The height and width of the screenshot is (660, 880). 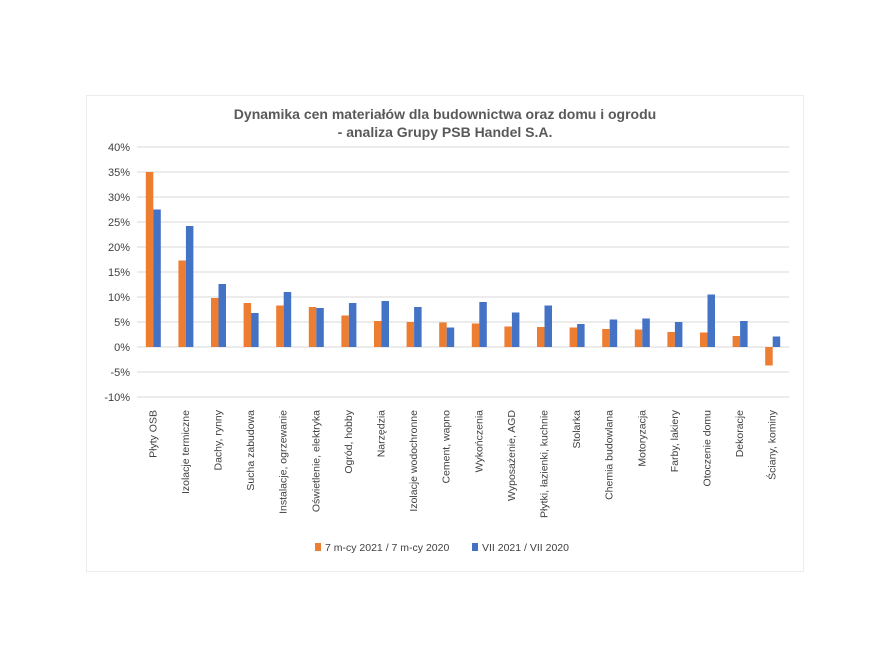 I want to click on y-tick-label: 15%, so click(x=119, y=273).